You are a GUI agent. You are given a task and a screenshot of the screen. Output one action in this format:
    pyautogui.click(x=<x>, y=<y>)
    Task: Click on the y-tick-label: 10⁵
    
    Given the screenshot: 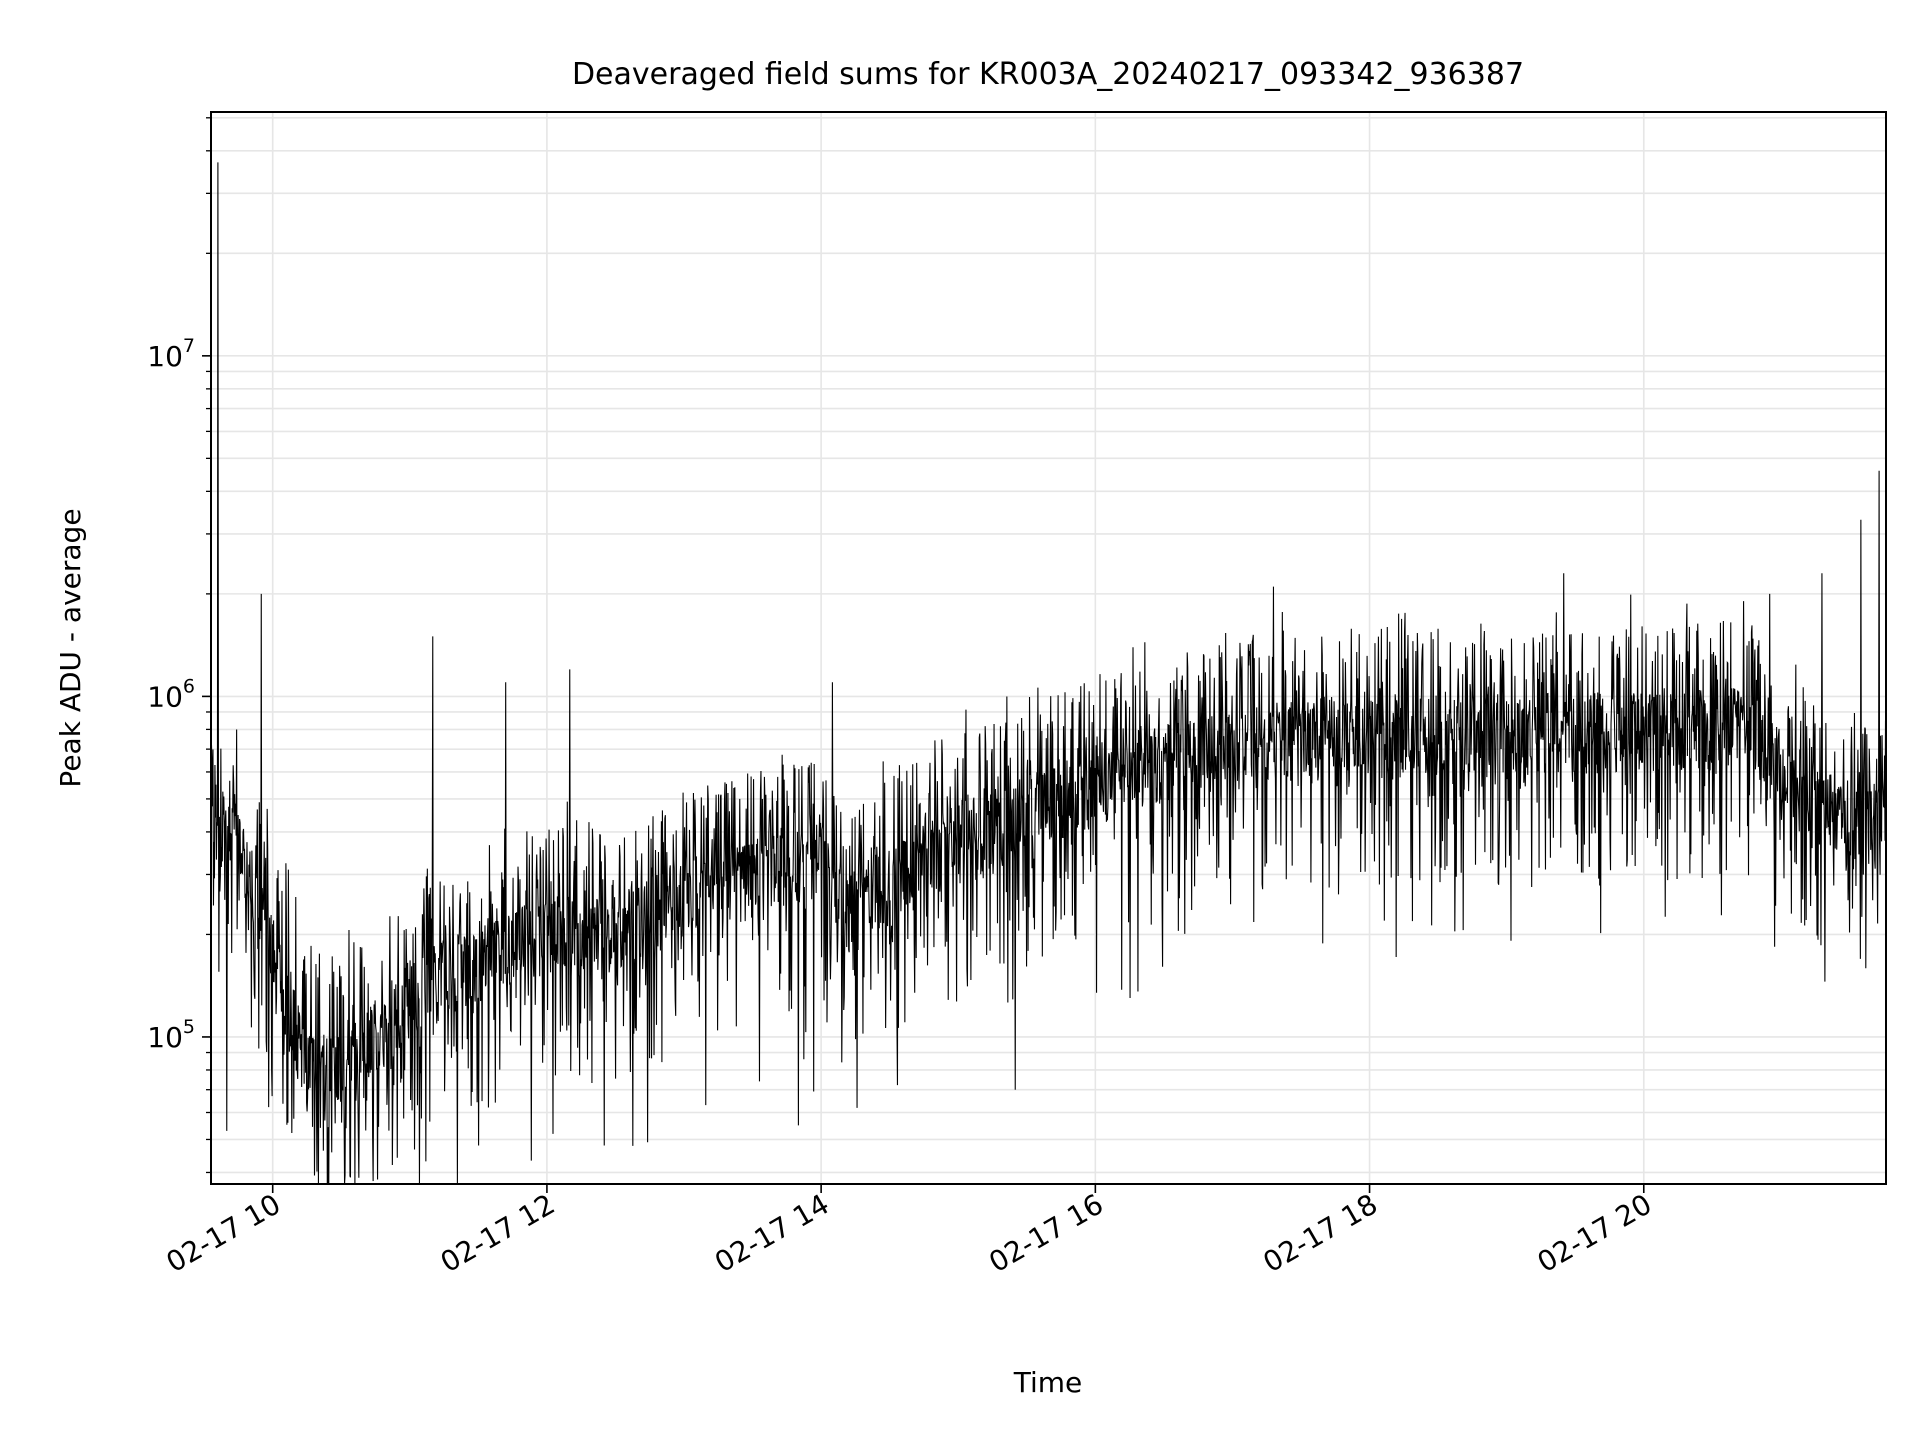 What is the action you would take?
    pyautogui.click(x=171, y=1035)
    